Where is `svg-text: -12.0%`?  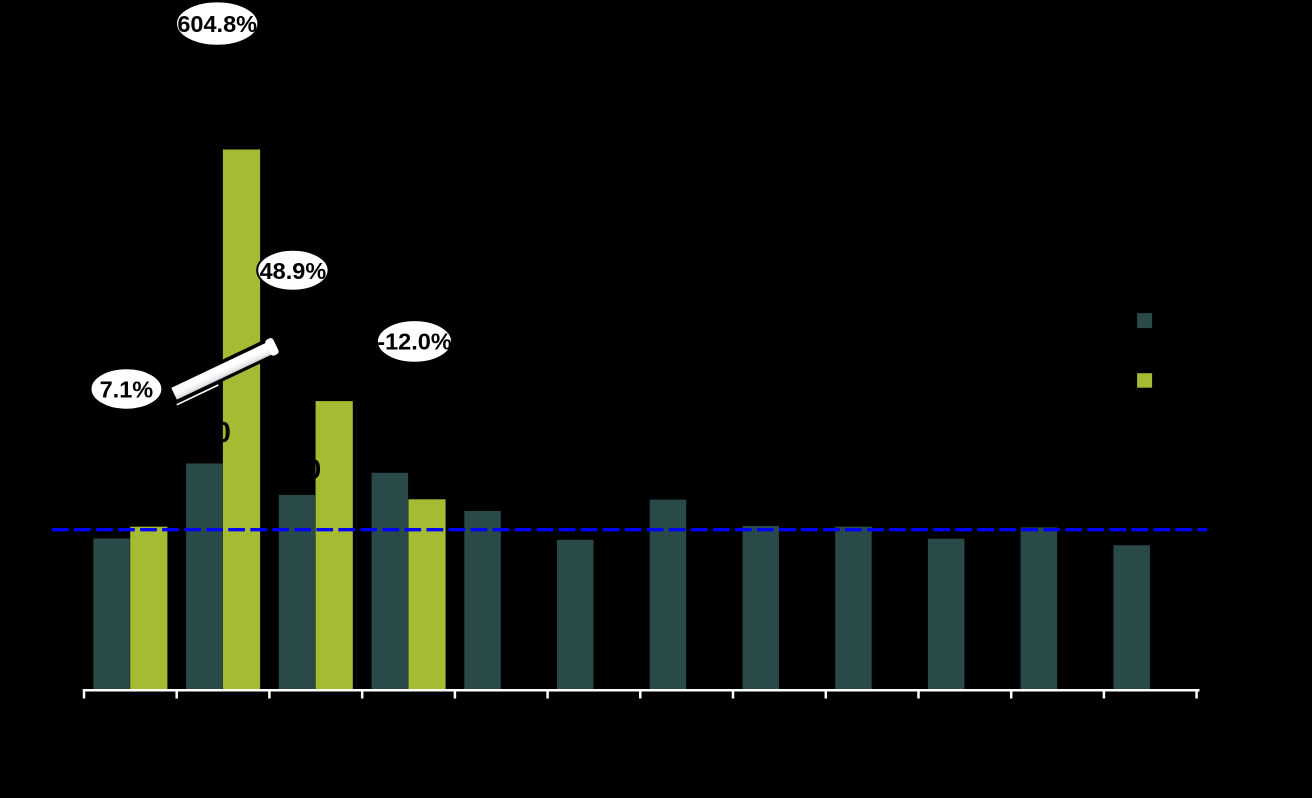 svg-text: -12.0% is located at coordinates (414, 342).